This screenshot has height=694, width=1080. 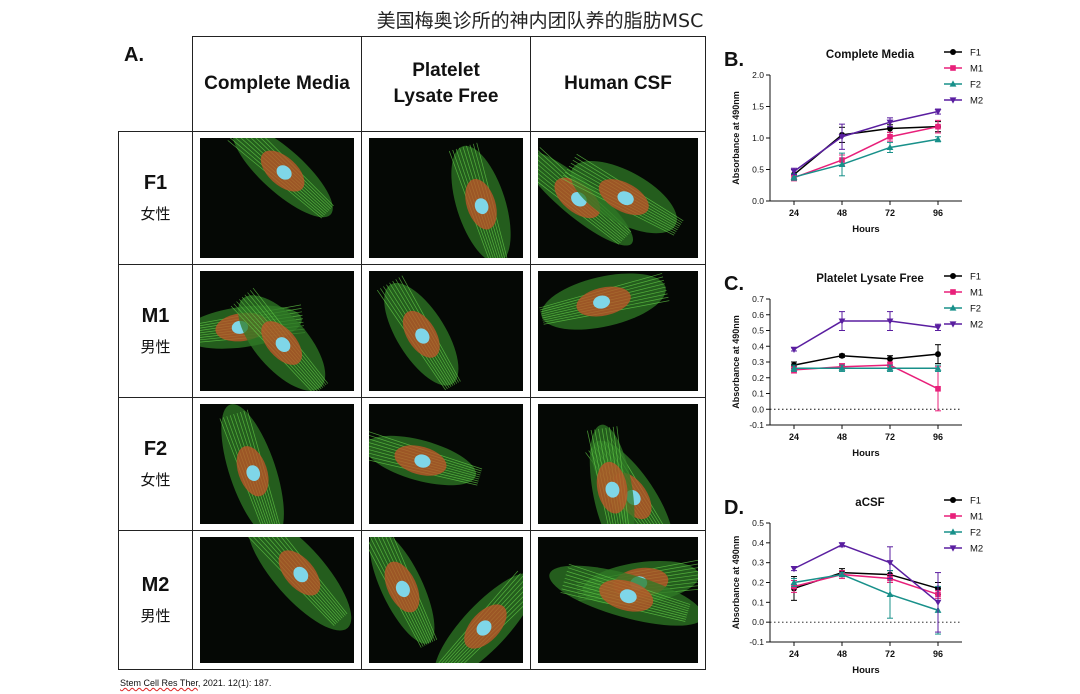 I want to click on legend-label: M1, so click(x=976, y=293).